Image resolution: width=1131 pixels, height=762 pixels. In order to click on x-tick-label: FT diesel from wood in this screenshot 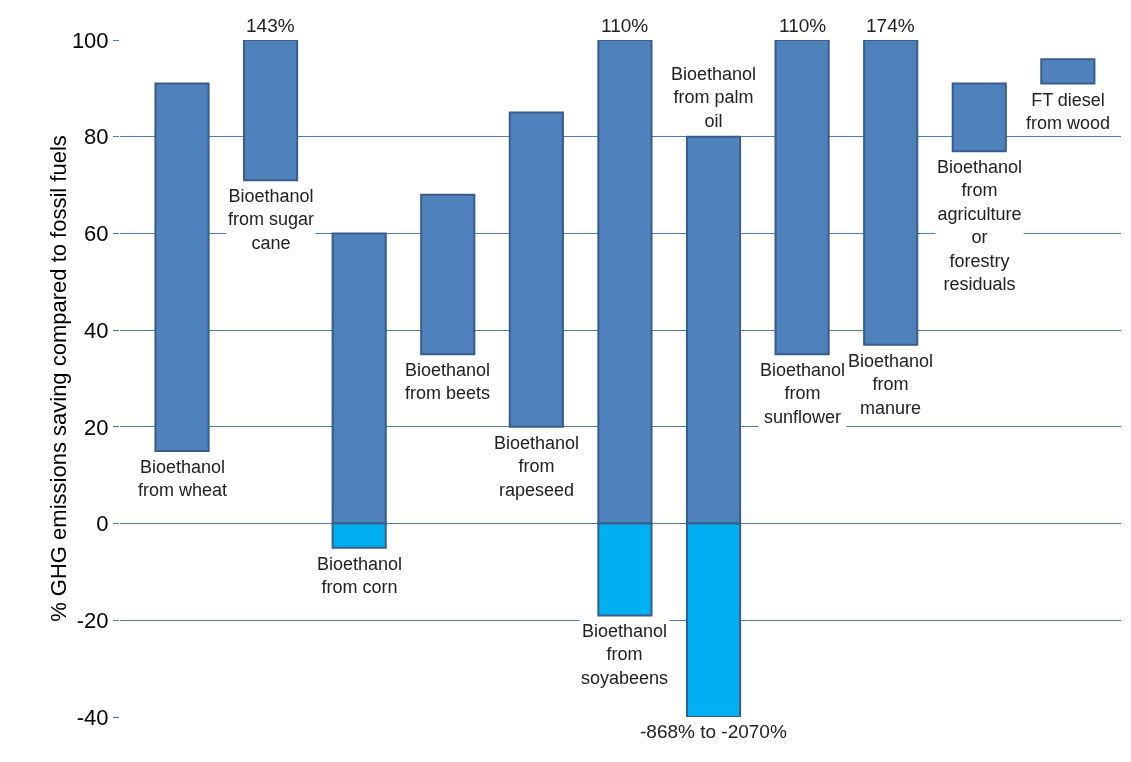, I will do `click(1068, 112)`.